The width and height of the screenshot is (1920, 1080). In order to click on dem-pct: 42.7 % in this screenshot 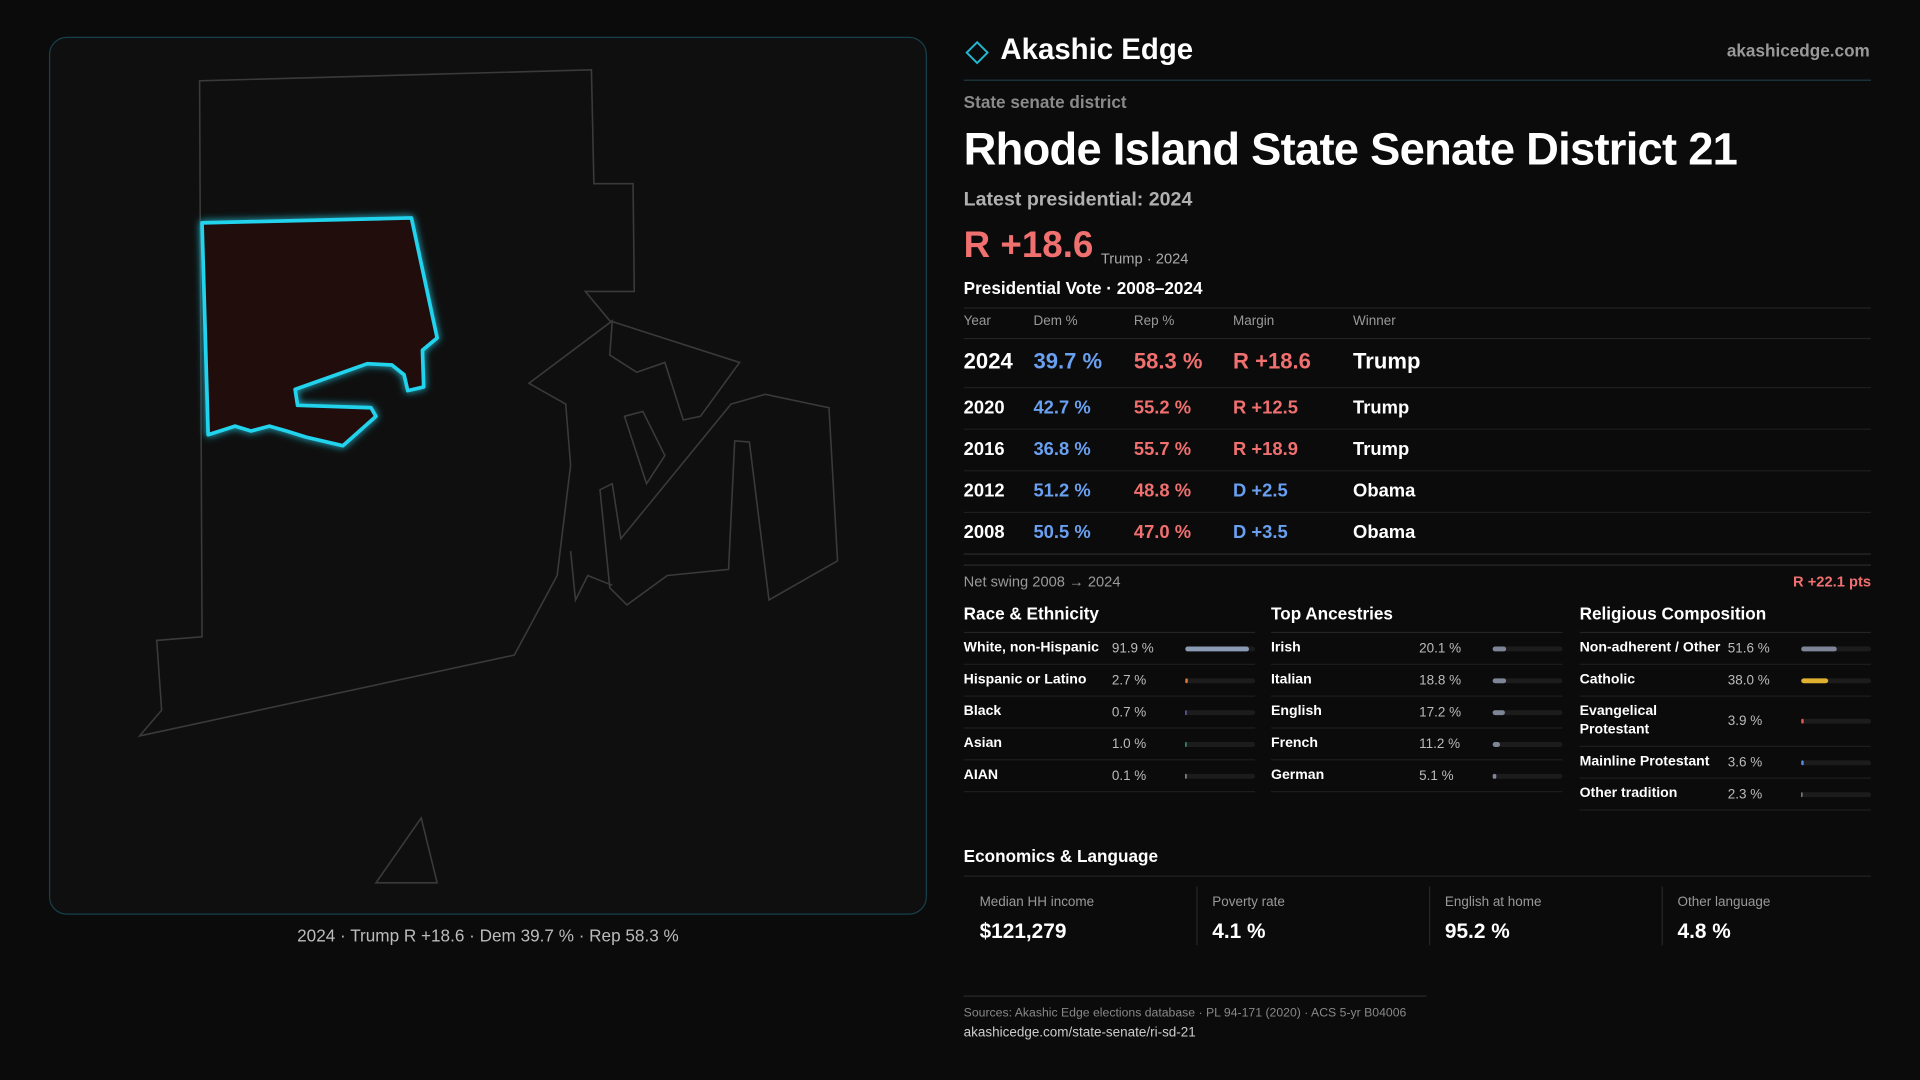, I will do `click(1062, 408)`.